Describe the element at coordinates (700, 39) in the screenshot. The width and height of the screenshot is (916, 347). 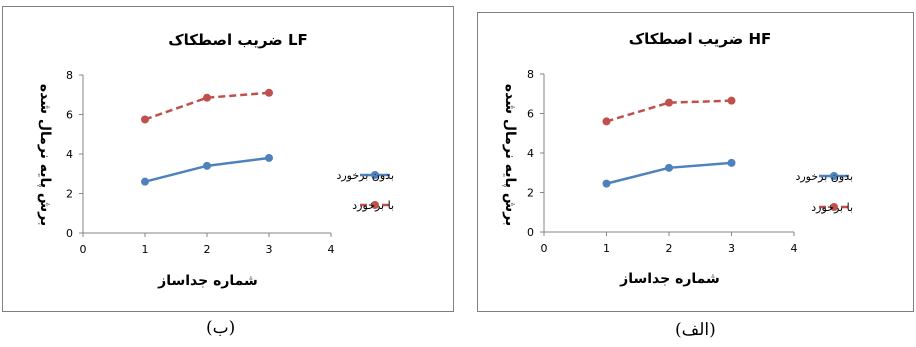
I see `chart-title: ضریب اصطکاک HF` at that location.